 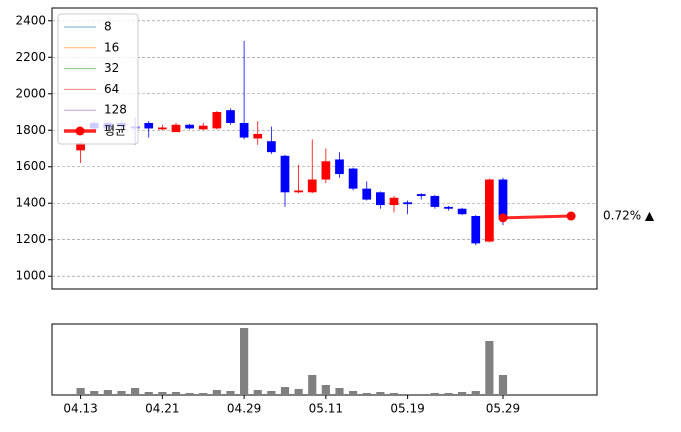 I want to click on legend-label: 128, so click(x=115, y=110).